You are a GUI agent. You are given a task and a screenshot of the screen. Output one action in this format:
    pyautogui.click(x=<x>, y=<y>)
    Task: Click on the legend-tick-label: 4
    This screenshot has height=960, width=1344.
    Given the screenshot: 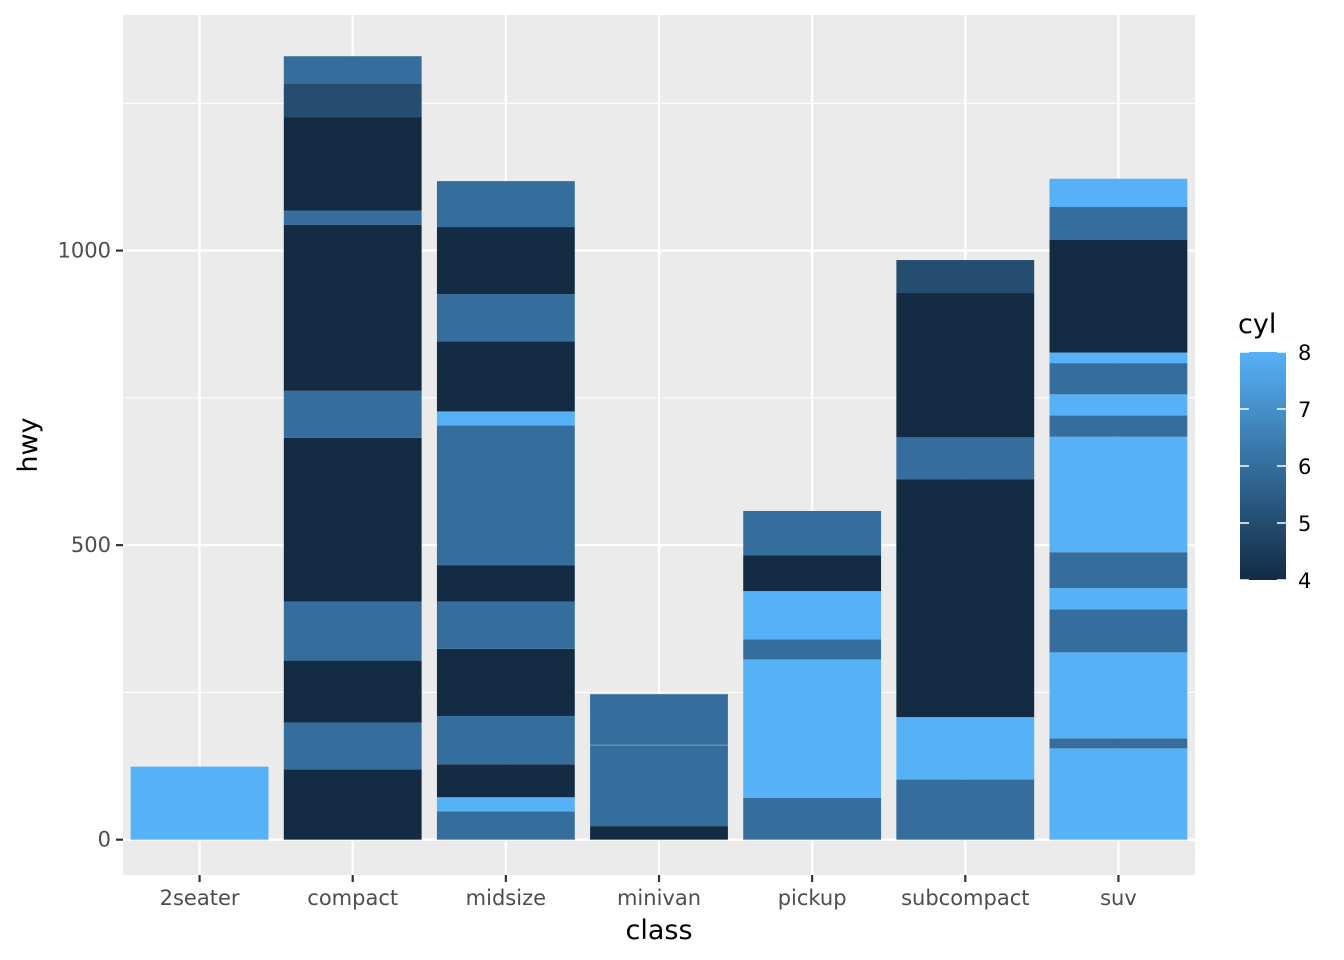 What is the action you would take?
    pyautogui.click(x=1304, y=581)
    